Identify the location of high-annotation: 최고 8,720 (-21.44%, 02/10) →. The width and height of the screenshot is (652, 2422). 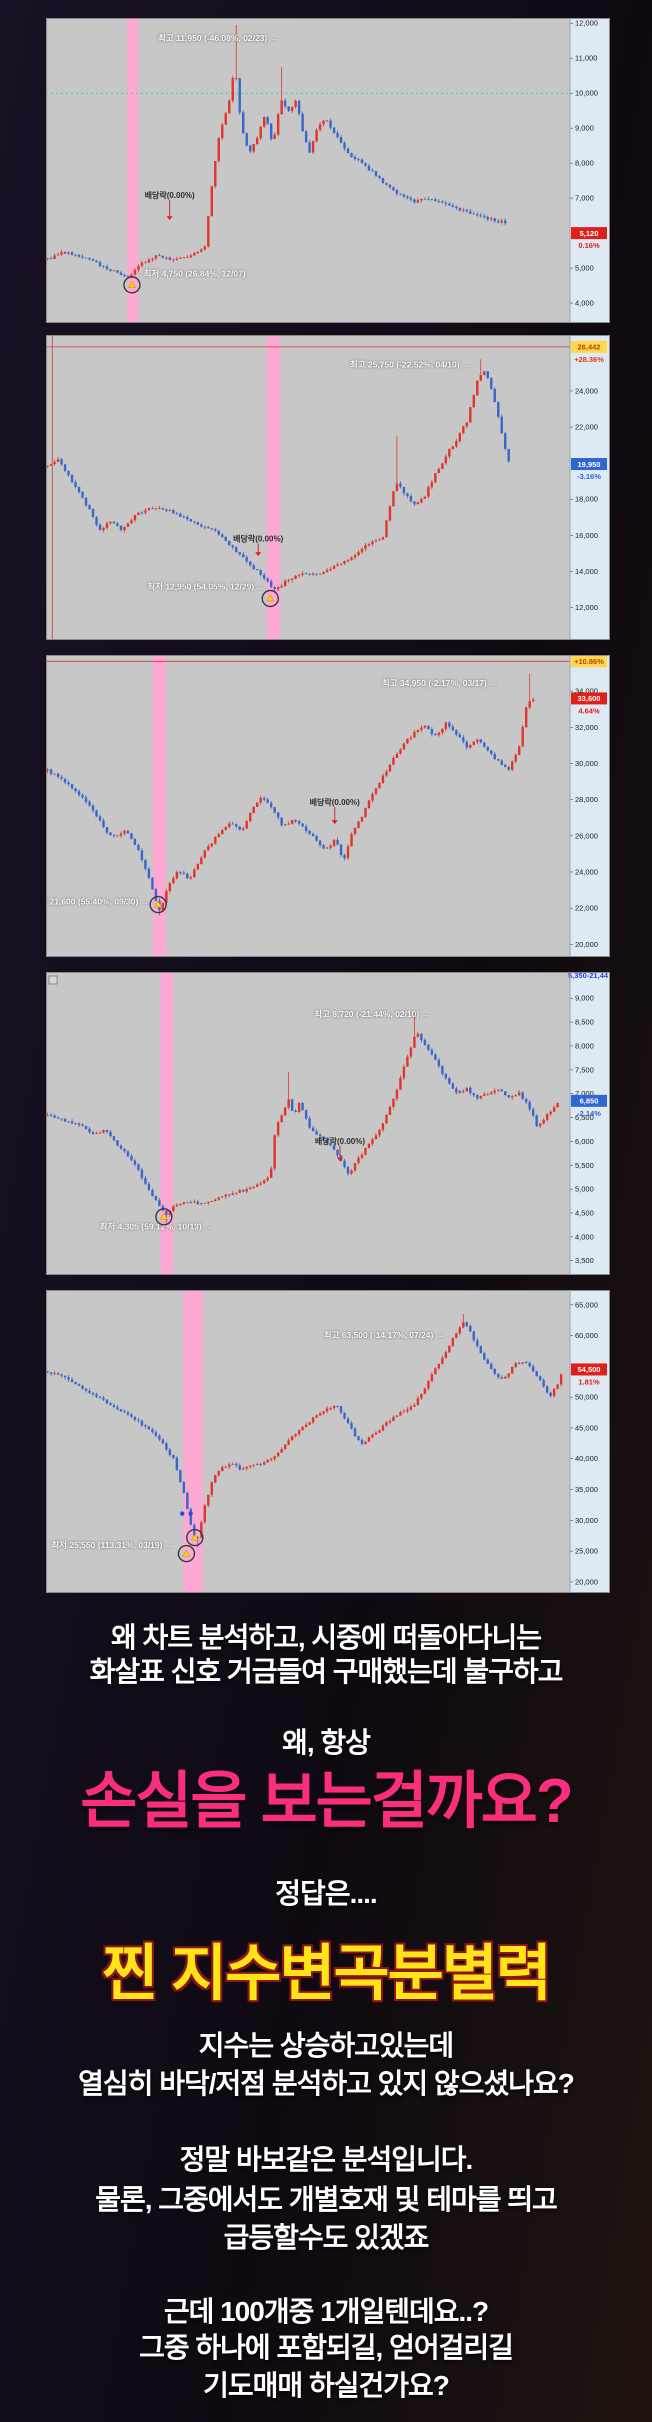
(372, 1014).